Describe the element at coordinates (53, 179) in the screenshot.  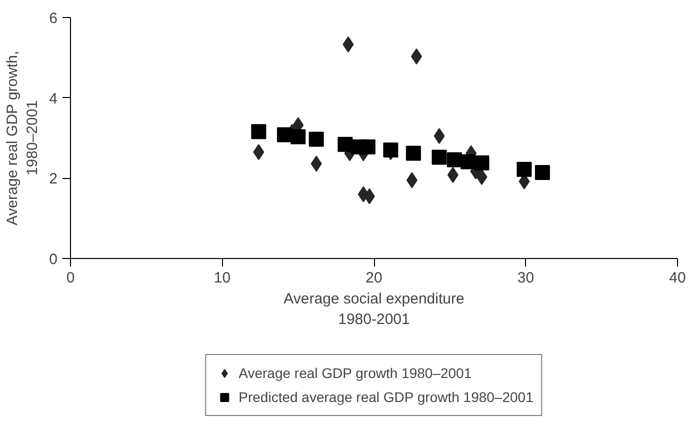
I see `y-tick-label: 2` at that location.